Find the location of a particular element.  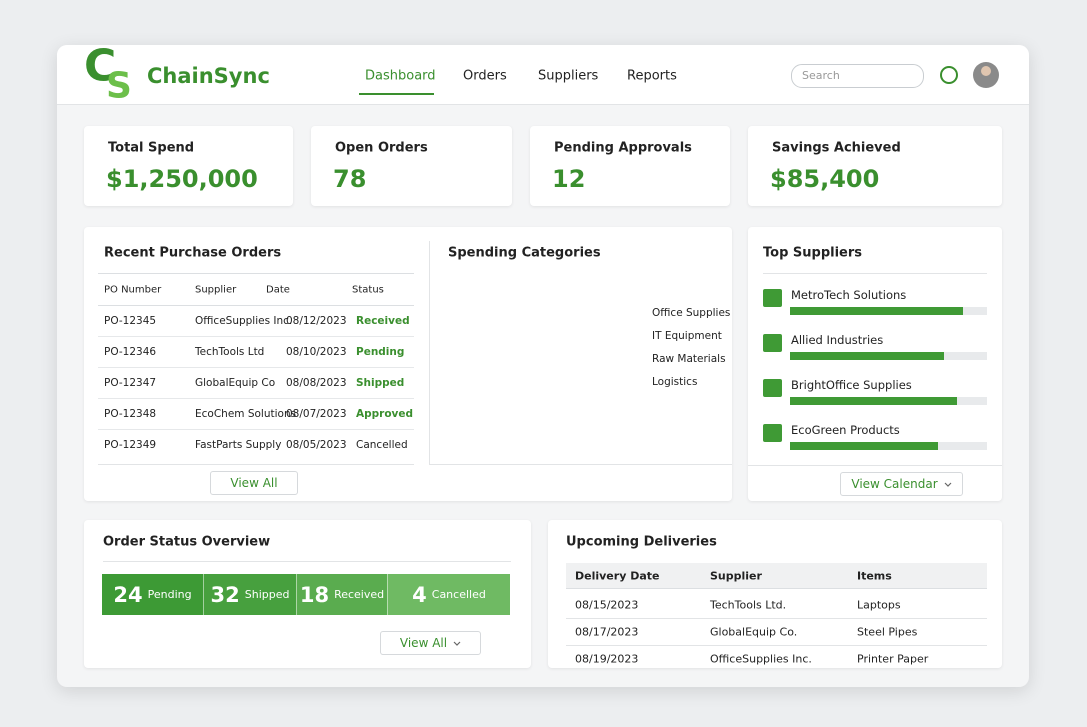

status-segment: 4 Cancelled is located at coordinates (448, 594).